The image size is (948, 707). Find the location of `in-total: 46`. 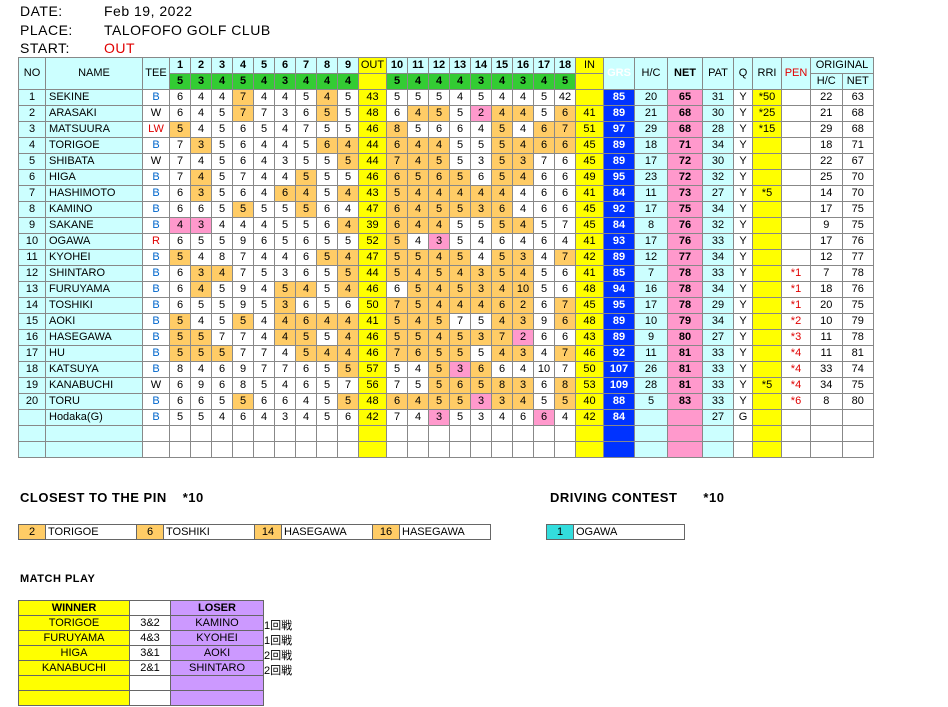

in-total: 46 is located at coordinates (589, 353).